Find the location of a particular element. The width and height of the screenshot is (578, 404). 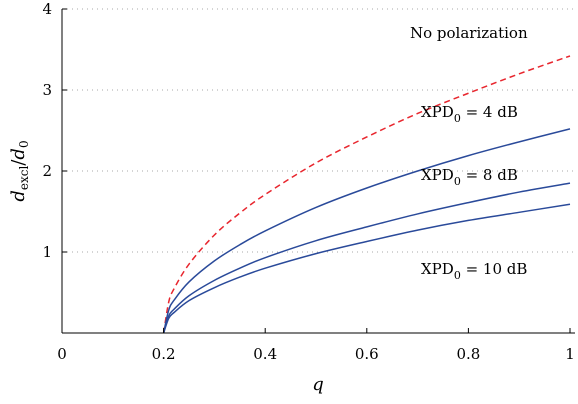

x-axis-title: q is located at coordinates (318, 384).